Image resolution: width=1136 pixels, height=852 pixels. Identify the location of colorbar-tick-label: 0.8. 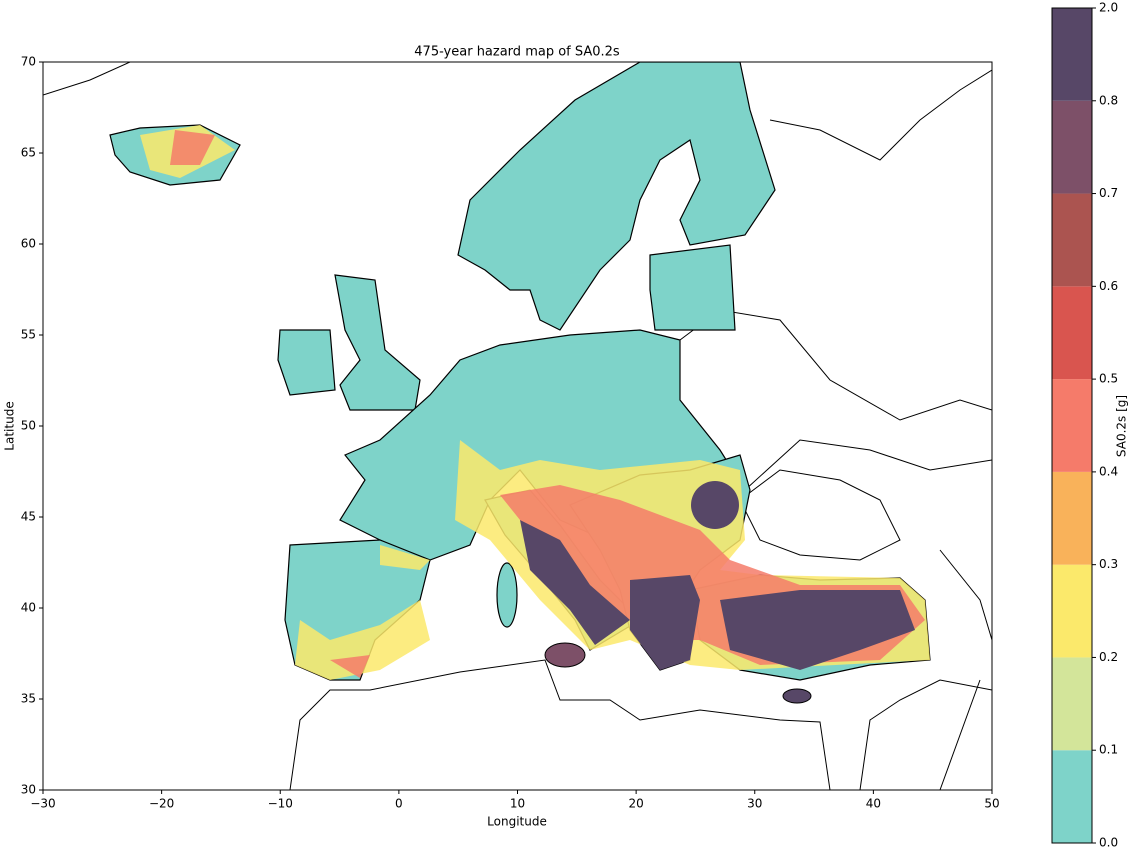
(1108, 100).